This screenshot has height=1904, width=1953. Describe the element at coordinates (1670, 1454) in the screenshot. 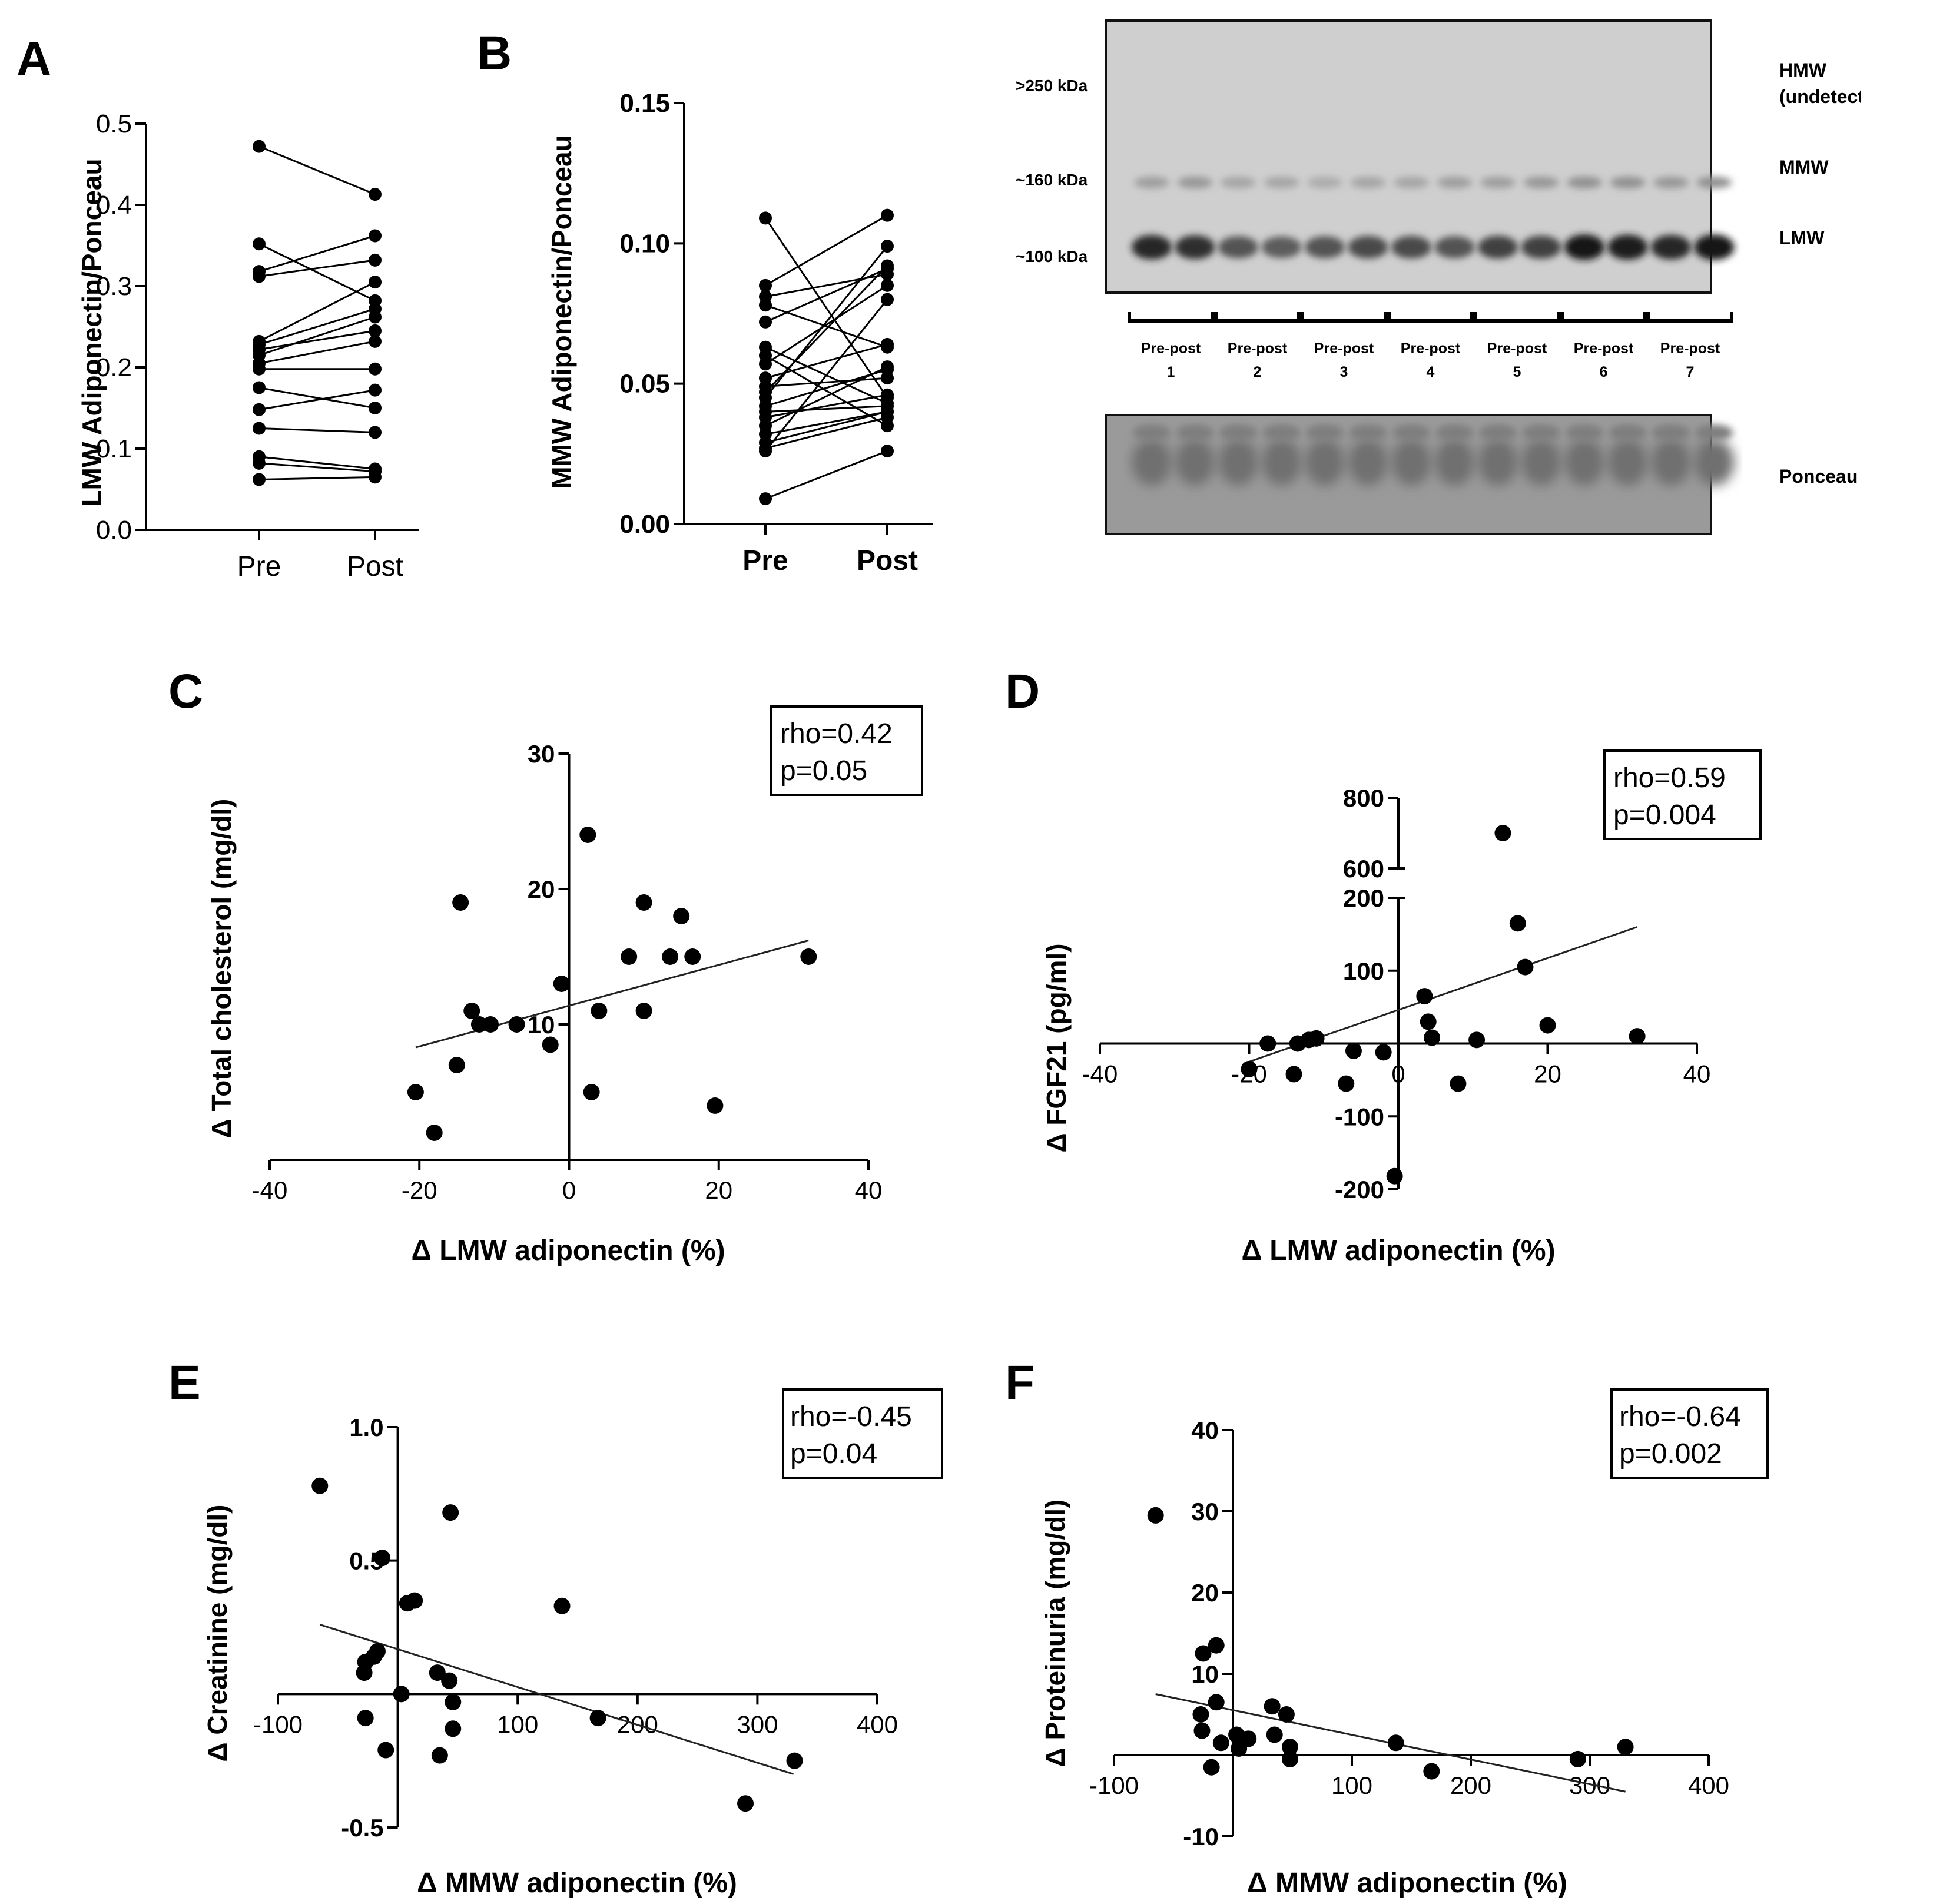

I see `stats-p-F: p=0.002` at that location.